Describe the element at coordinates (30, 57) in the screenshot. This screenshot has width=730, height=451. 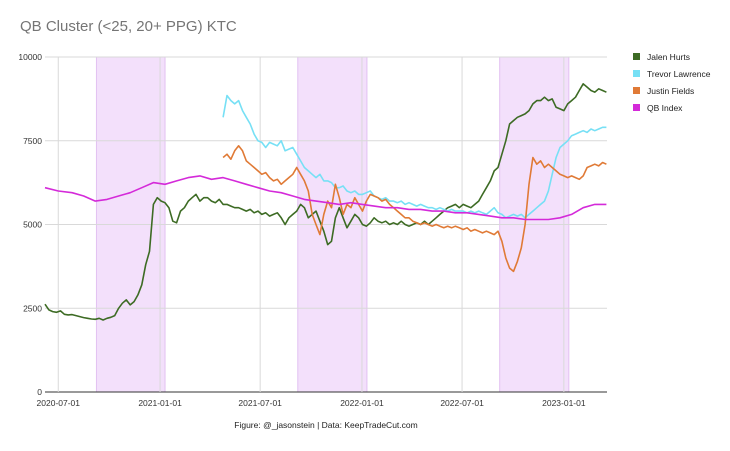
I see `y-tick-label: 10000` at that location.